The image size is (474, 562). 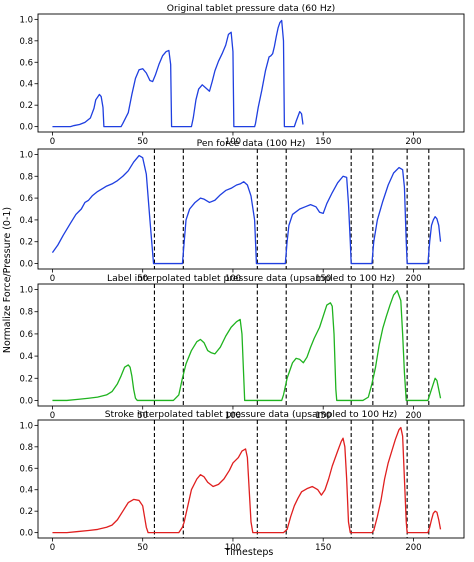 What do you see at coordinates (249, 552) in the screenshot?
I see `figure-xlabel: Timesteps` at bounding box center [249, 552].